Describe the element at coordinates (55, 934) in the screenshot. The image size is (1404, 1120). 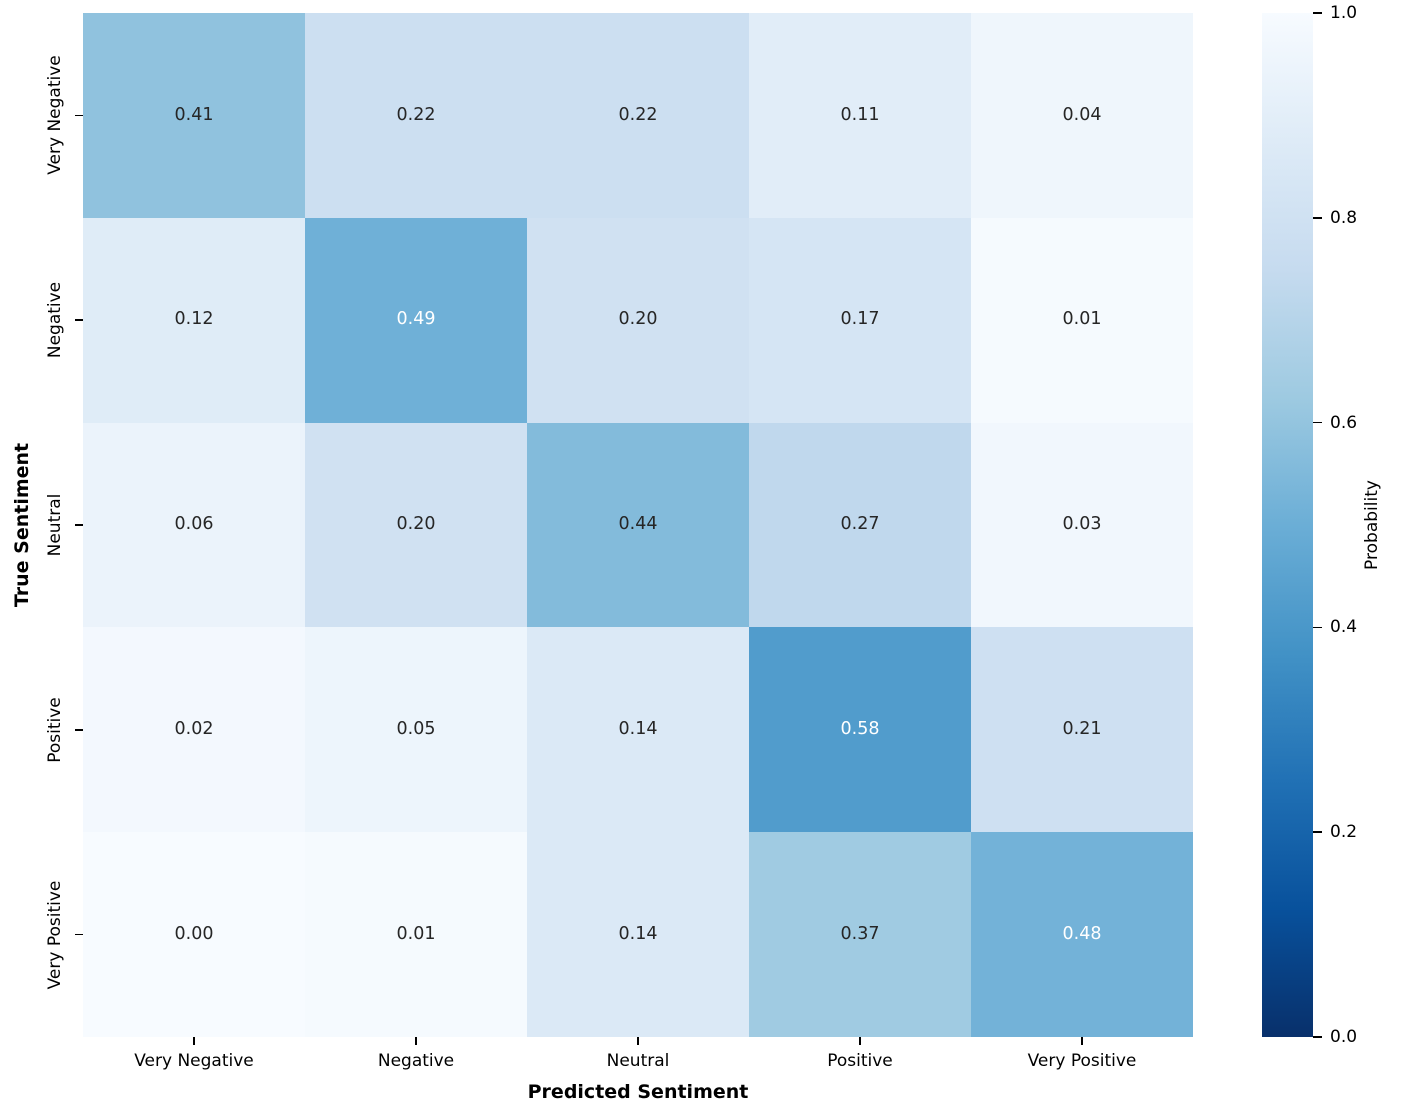
I see `y-tick-label: Very Positive` at that location.